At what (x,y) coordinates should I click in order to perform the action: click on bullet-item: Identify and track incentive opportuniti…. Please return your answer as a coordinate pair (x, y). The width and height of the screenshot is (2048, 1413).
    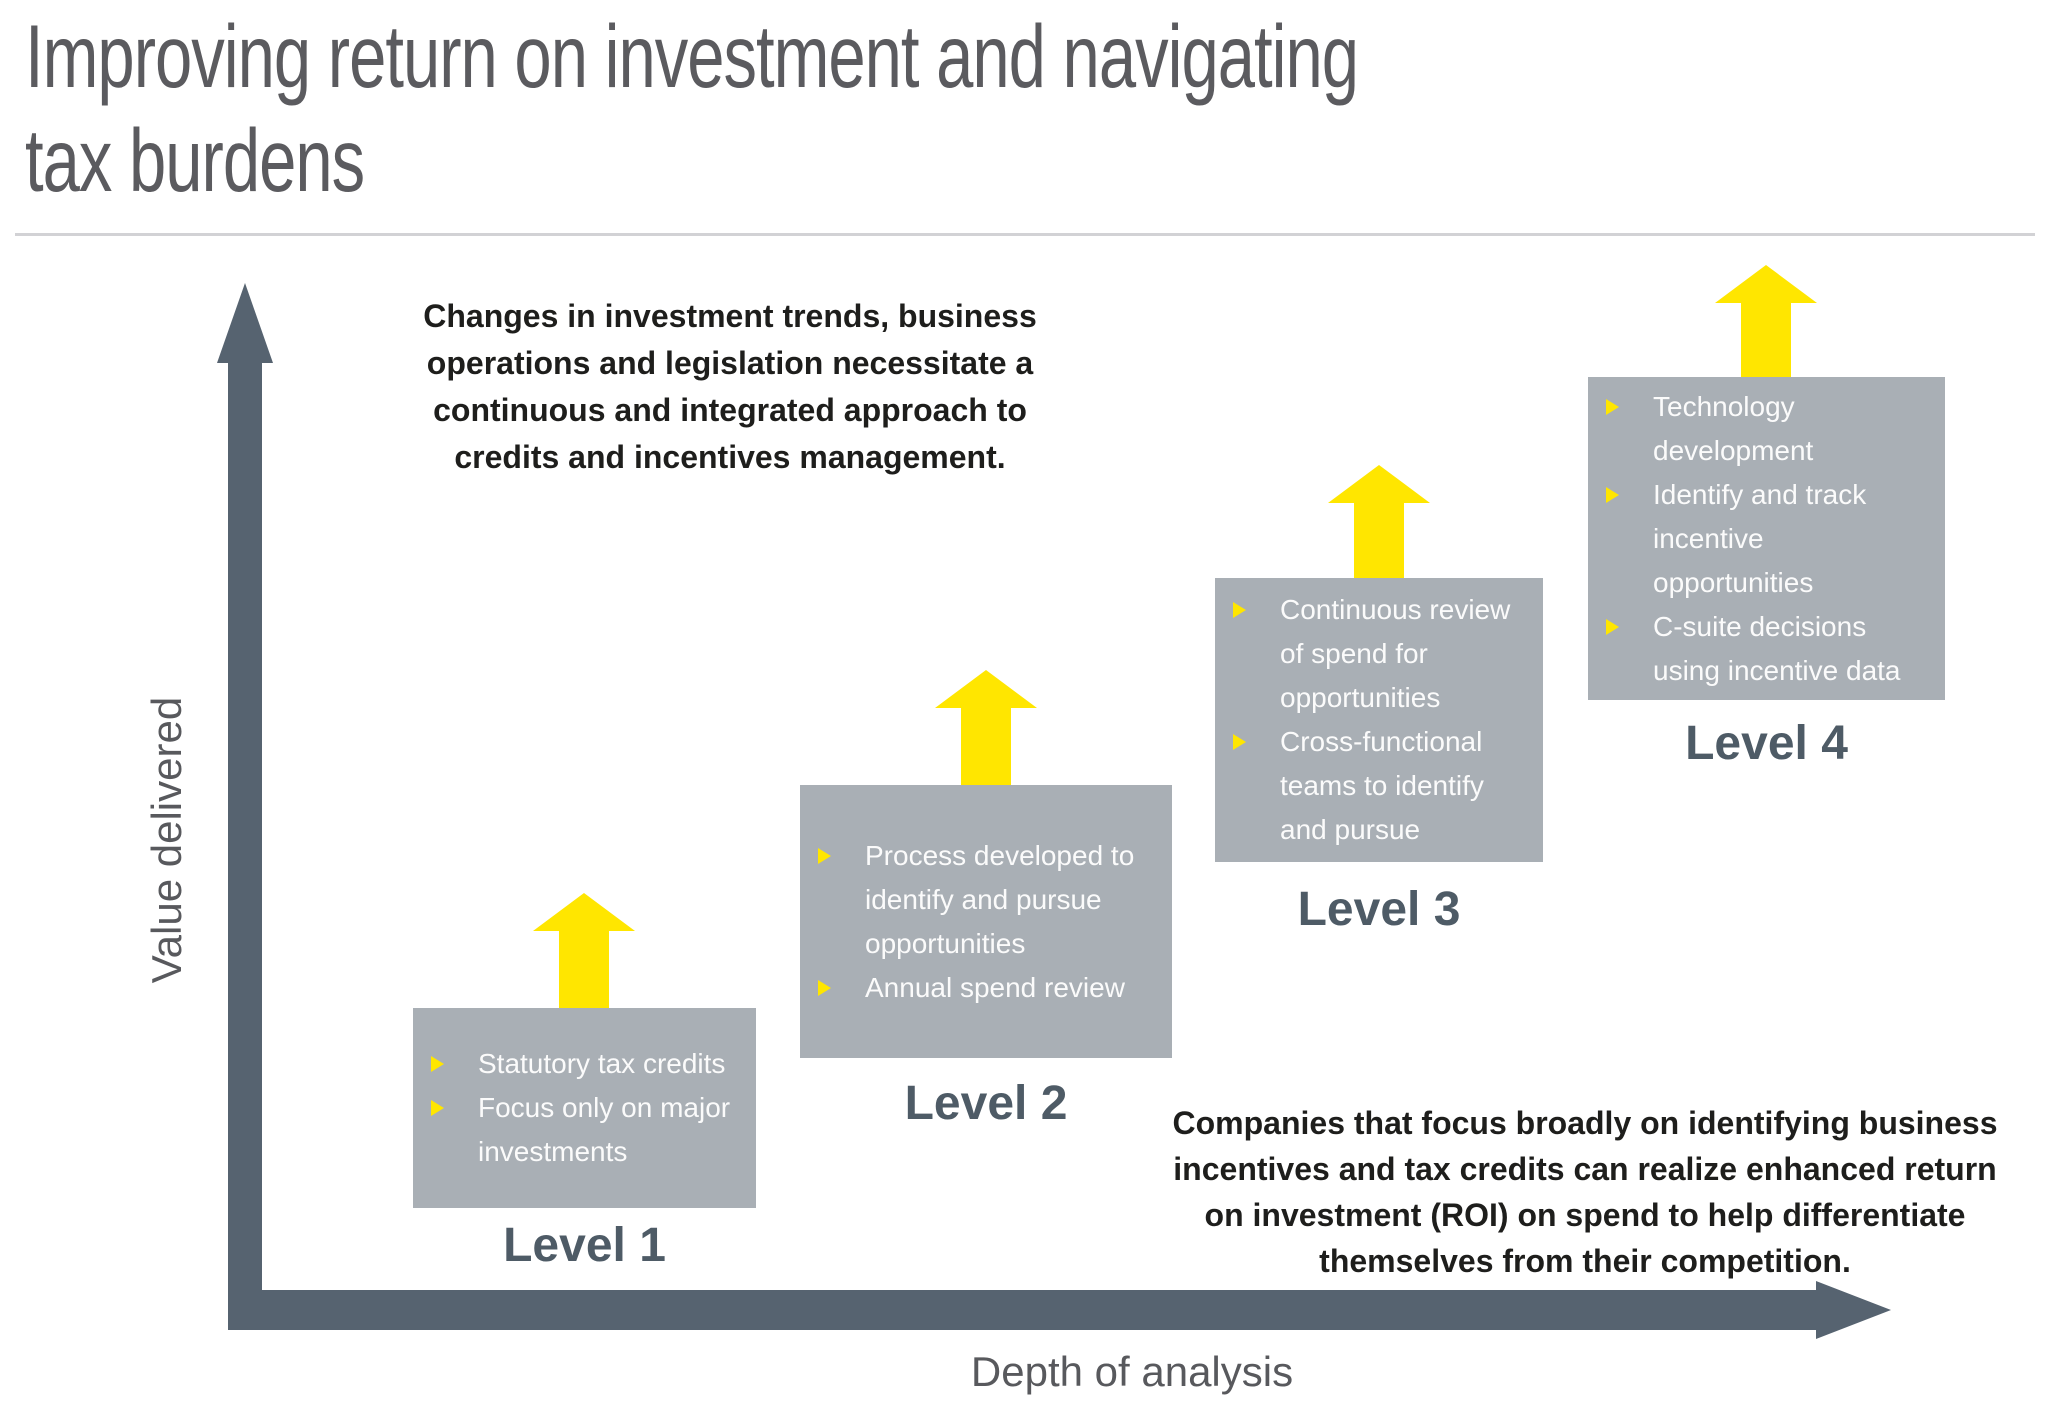
    Looking at the image, I should click on (1760, 539).